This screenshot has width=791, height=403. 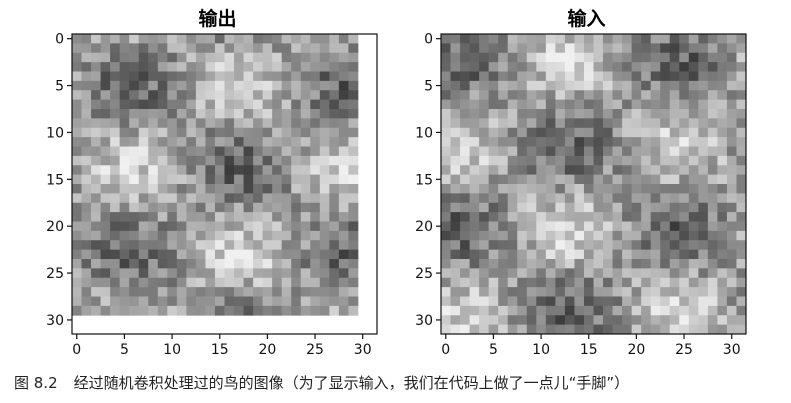 I want to click on x-tick-label: 30, so click(x=732, y=350).